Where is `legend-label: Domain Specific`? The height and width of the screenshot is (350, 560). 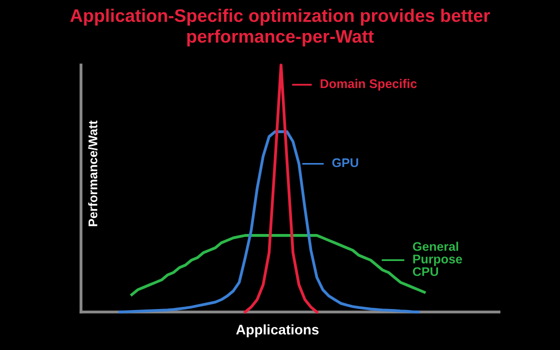
legend-label: Domain Specific is located at coordinates (368, 84).